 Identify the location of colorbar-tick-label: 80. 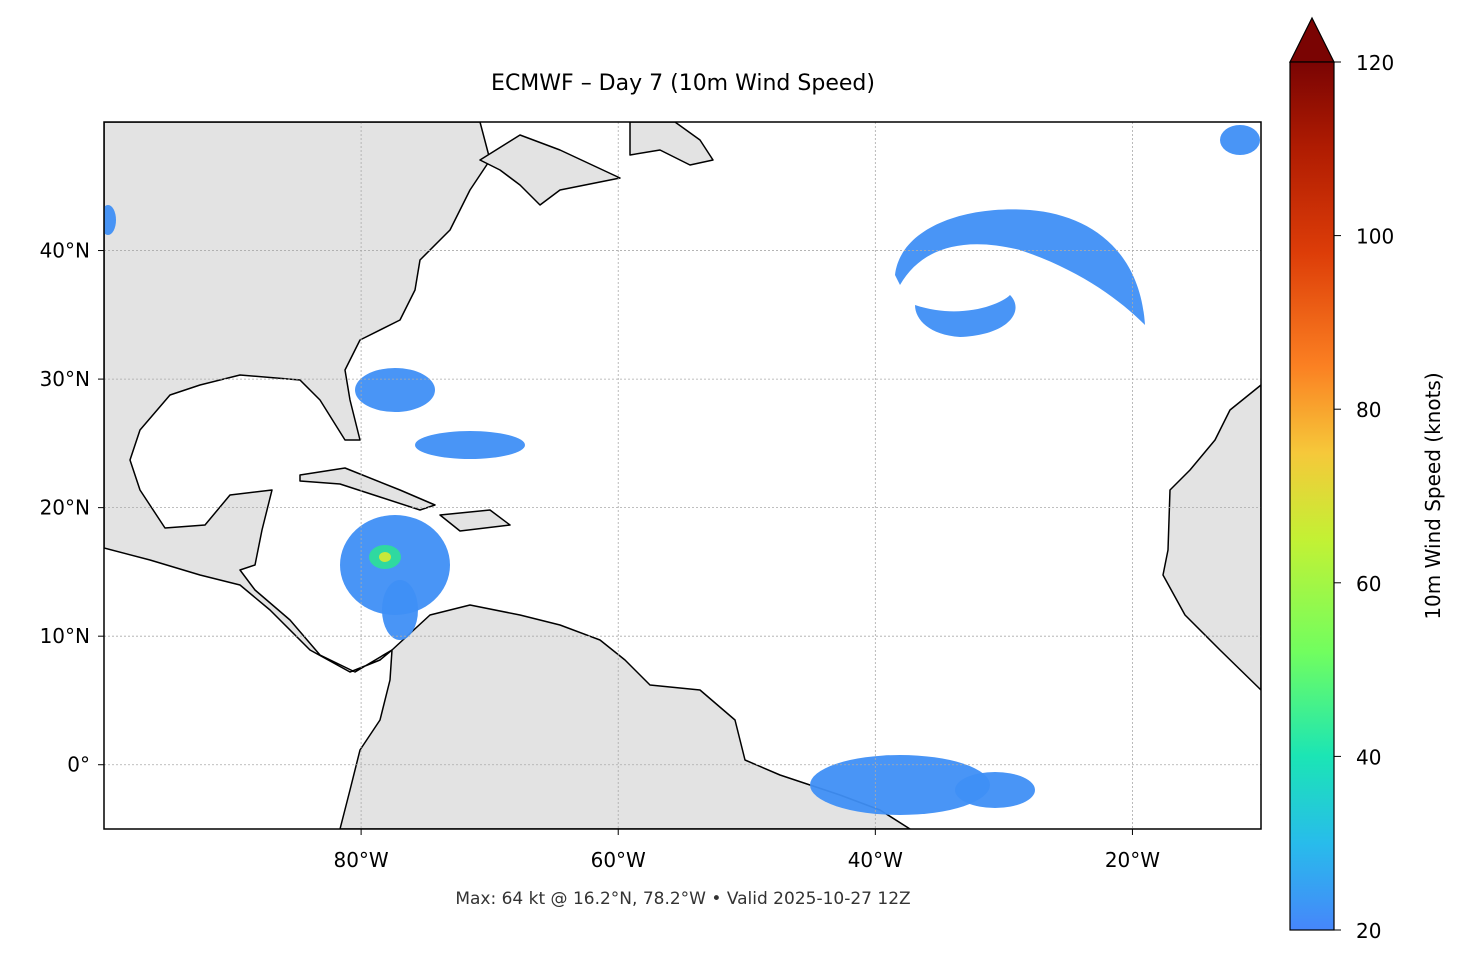
(1368, 410).